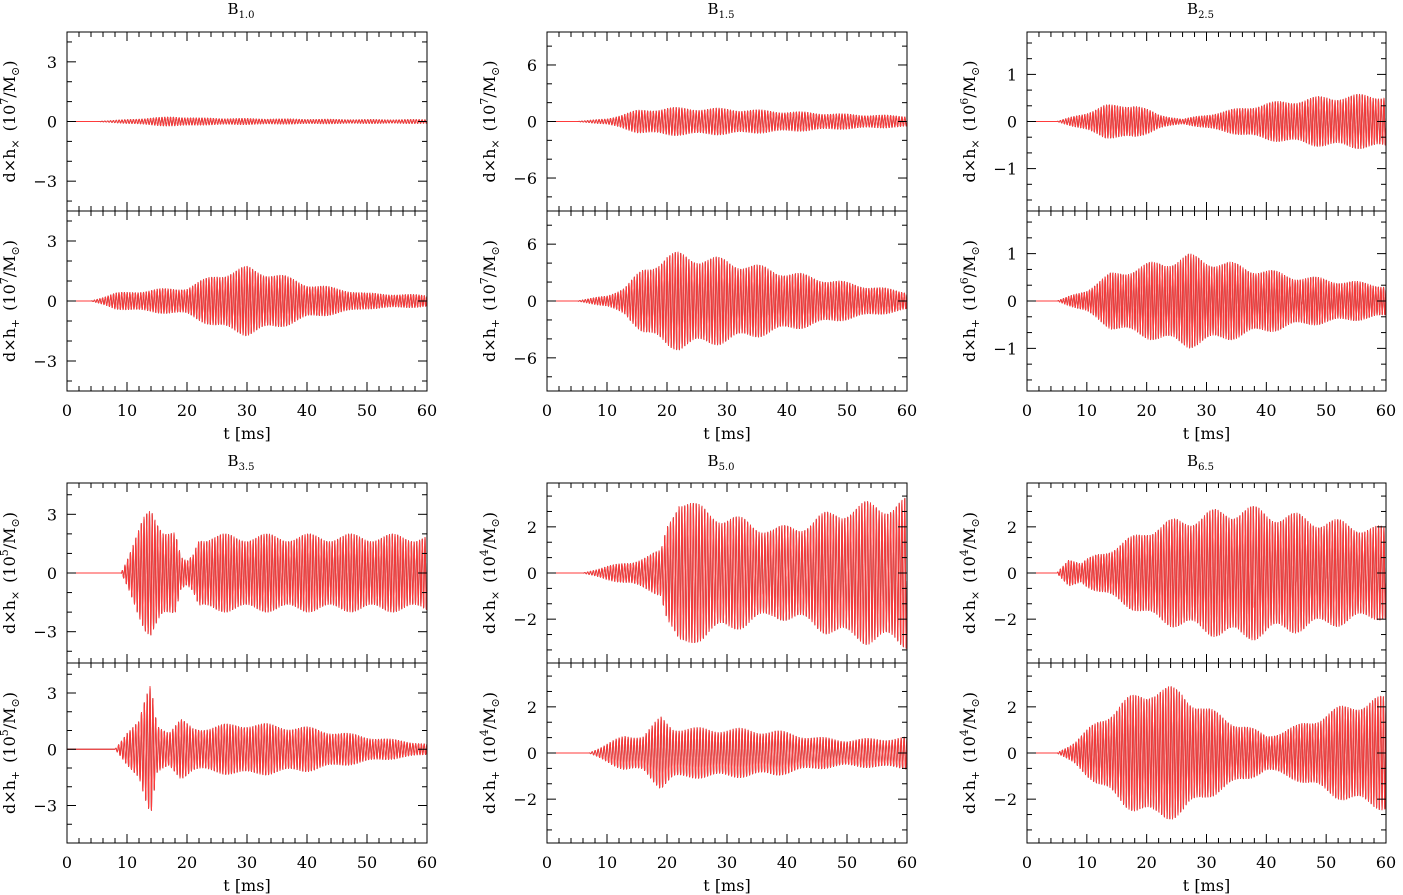 Image resolution: width=1403 pixels, height=895 pixels. Describe the element at coordinates (214, 121) in the screenshot. I see `cross-subplot: 3 0 −3 d×h×(107/M⊙)` at that location.